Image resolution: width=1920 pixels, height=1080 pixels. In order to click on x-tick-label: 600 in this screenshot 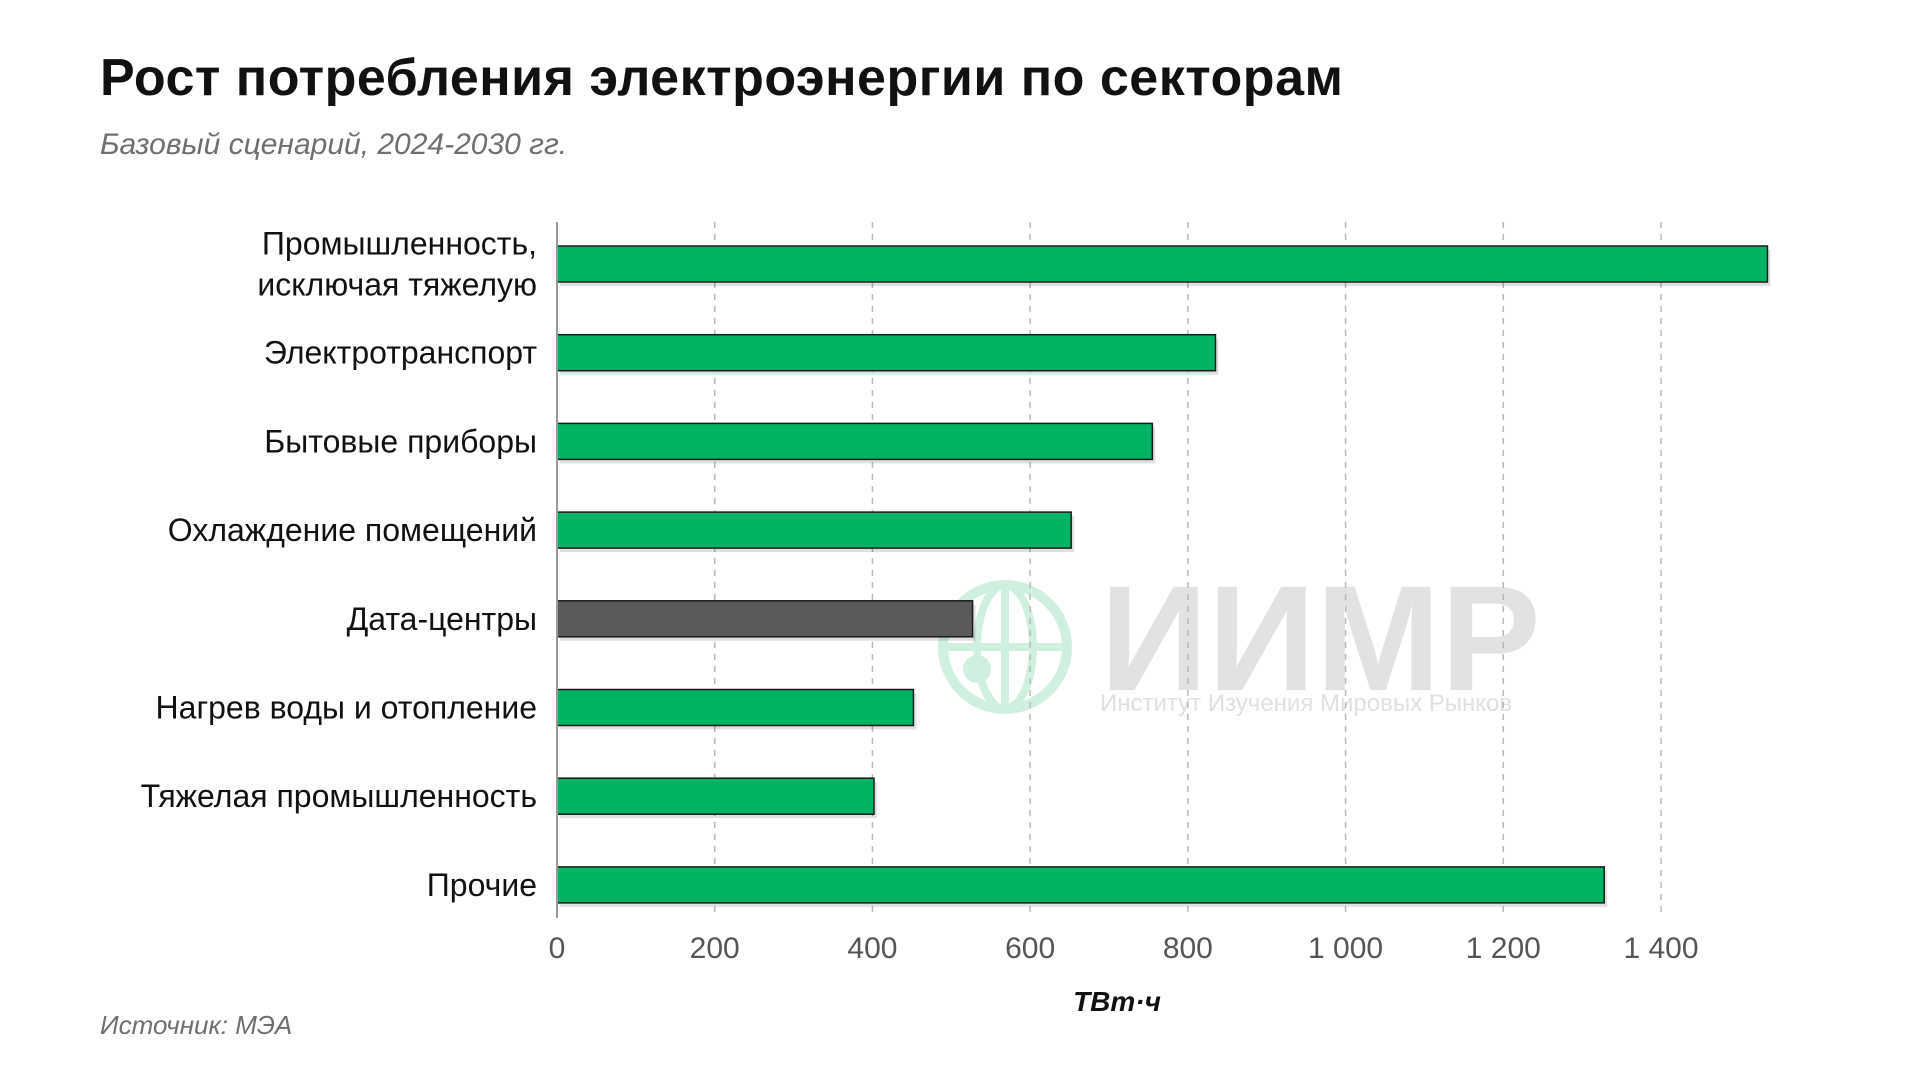, I will do `click(1030, 948)`.